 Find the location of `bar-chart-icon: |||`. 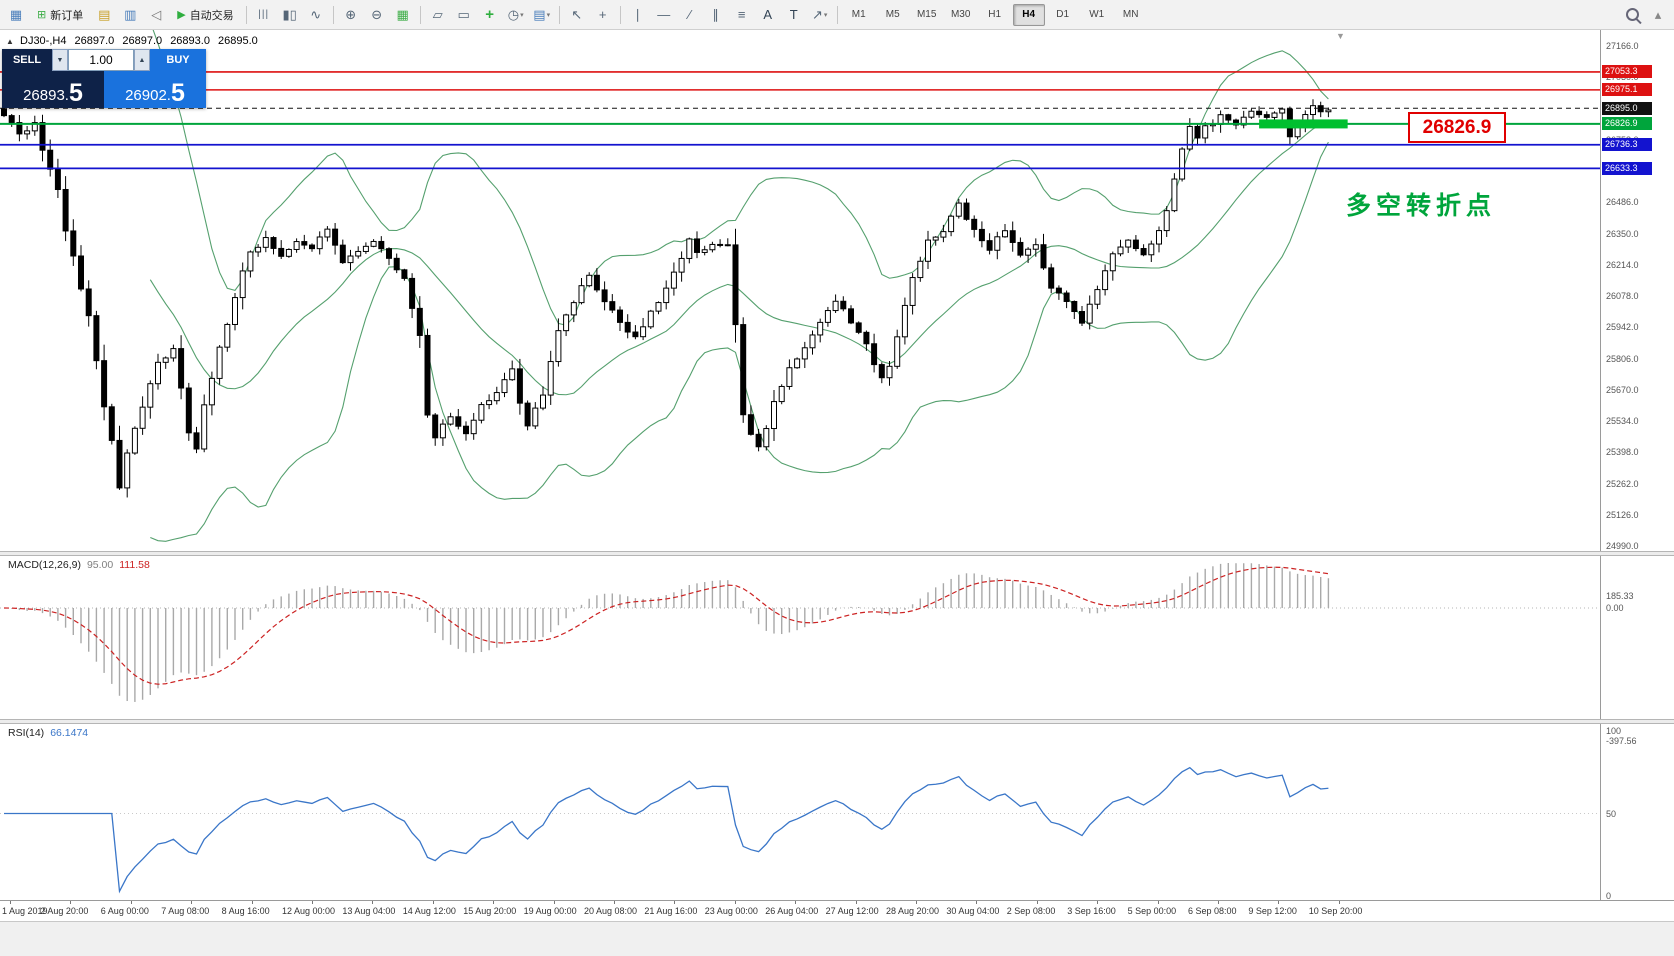

bar-chart-icon: ||| is located at coordinates (264, 14).